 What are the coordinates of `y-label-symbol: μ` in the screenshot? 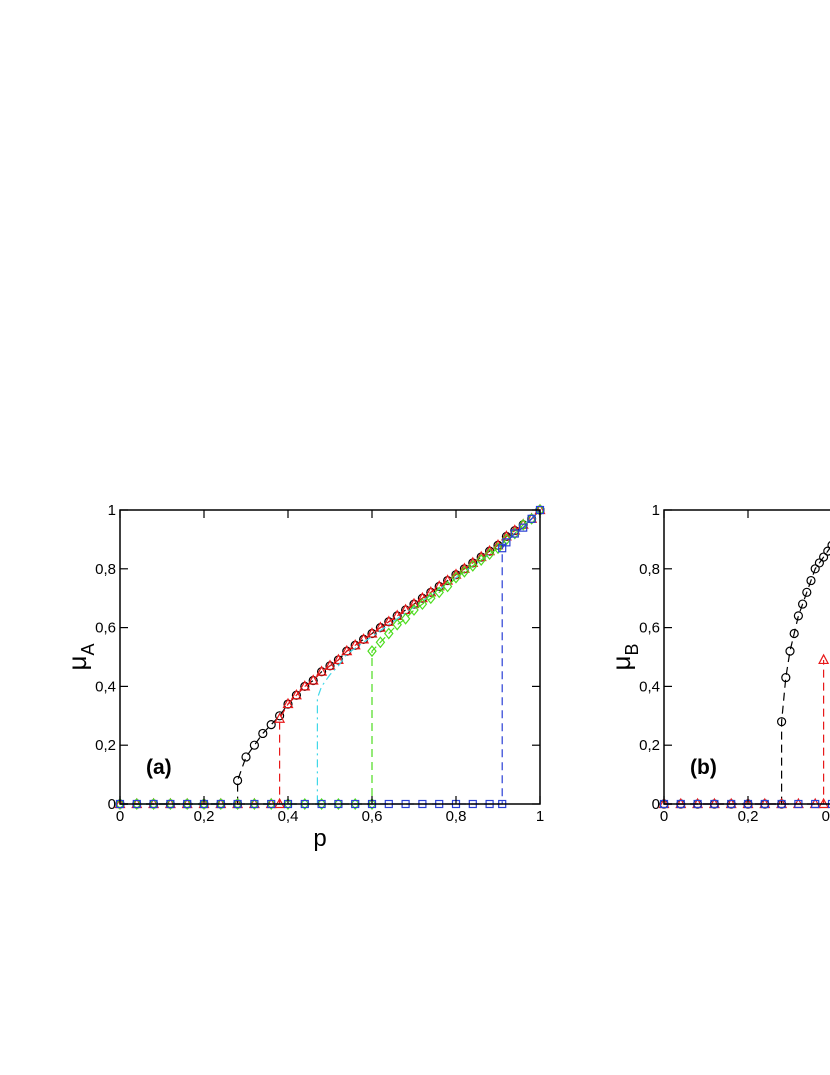 It's located at (77, 663).